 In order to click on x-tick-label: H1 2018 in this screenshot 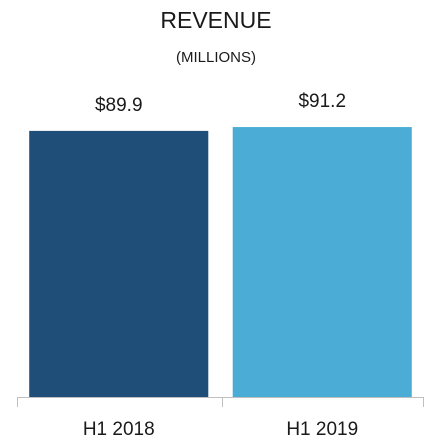, I will do `click(119, 429)`.